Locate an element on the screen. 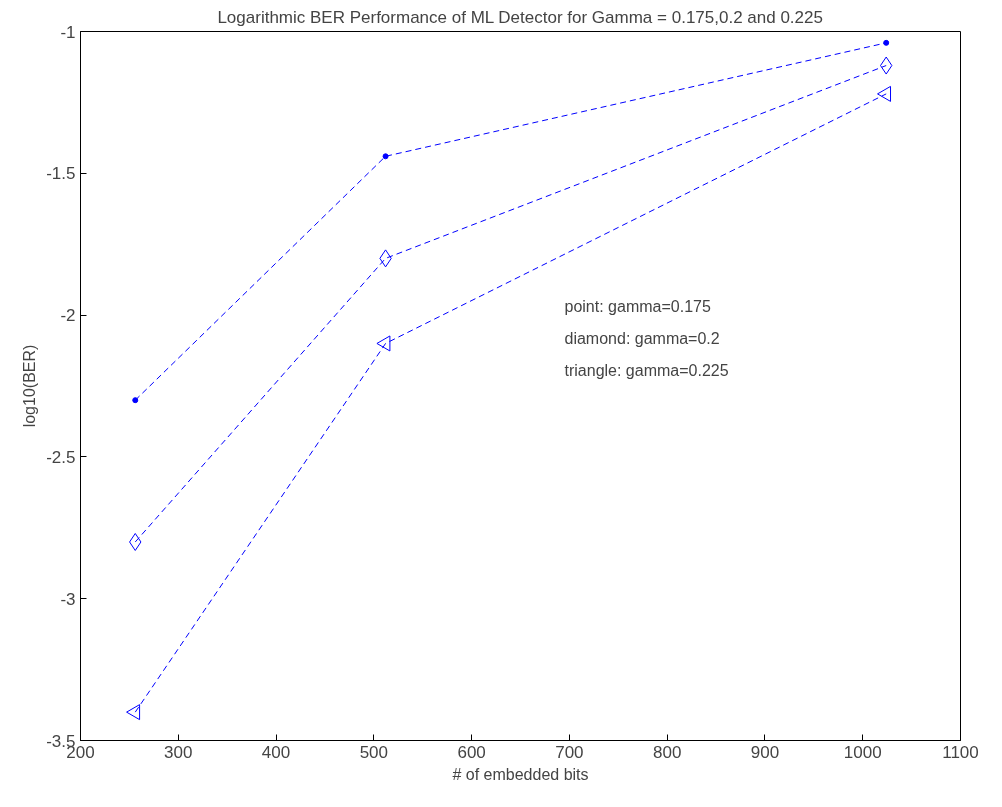 The height and width of the screenshot is (807, 1002). x-tick-label: 600 is located at coordinates (471, 752).